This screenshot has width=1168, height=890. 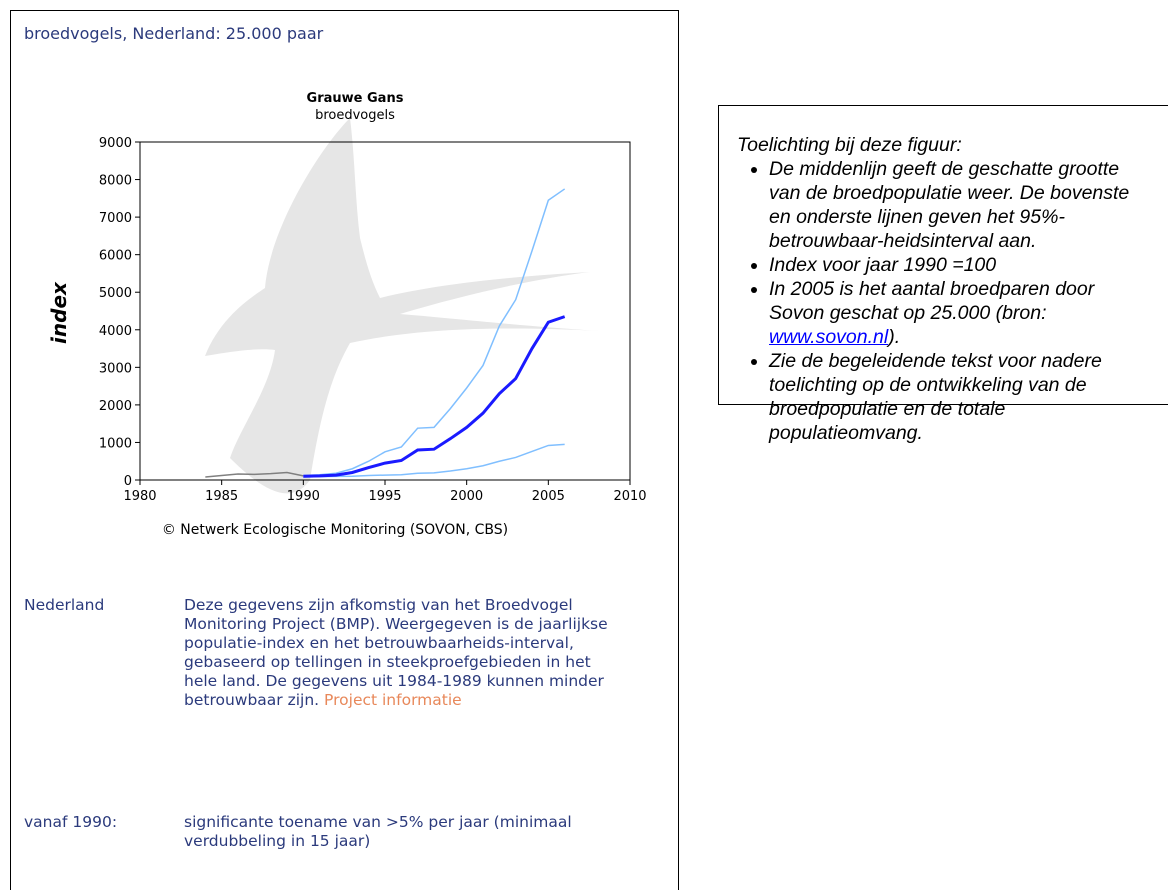 I want to click on y-tick-label: 2000, so click(x=115, y=406).